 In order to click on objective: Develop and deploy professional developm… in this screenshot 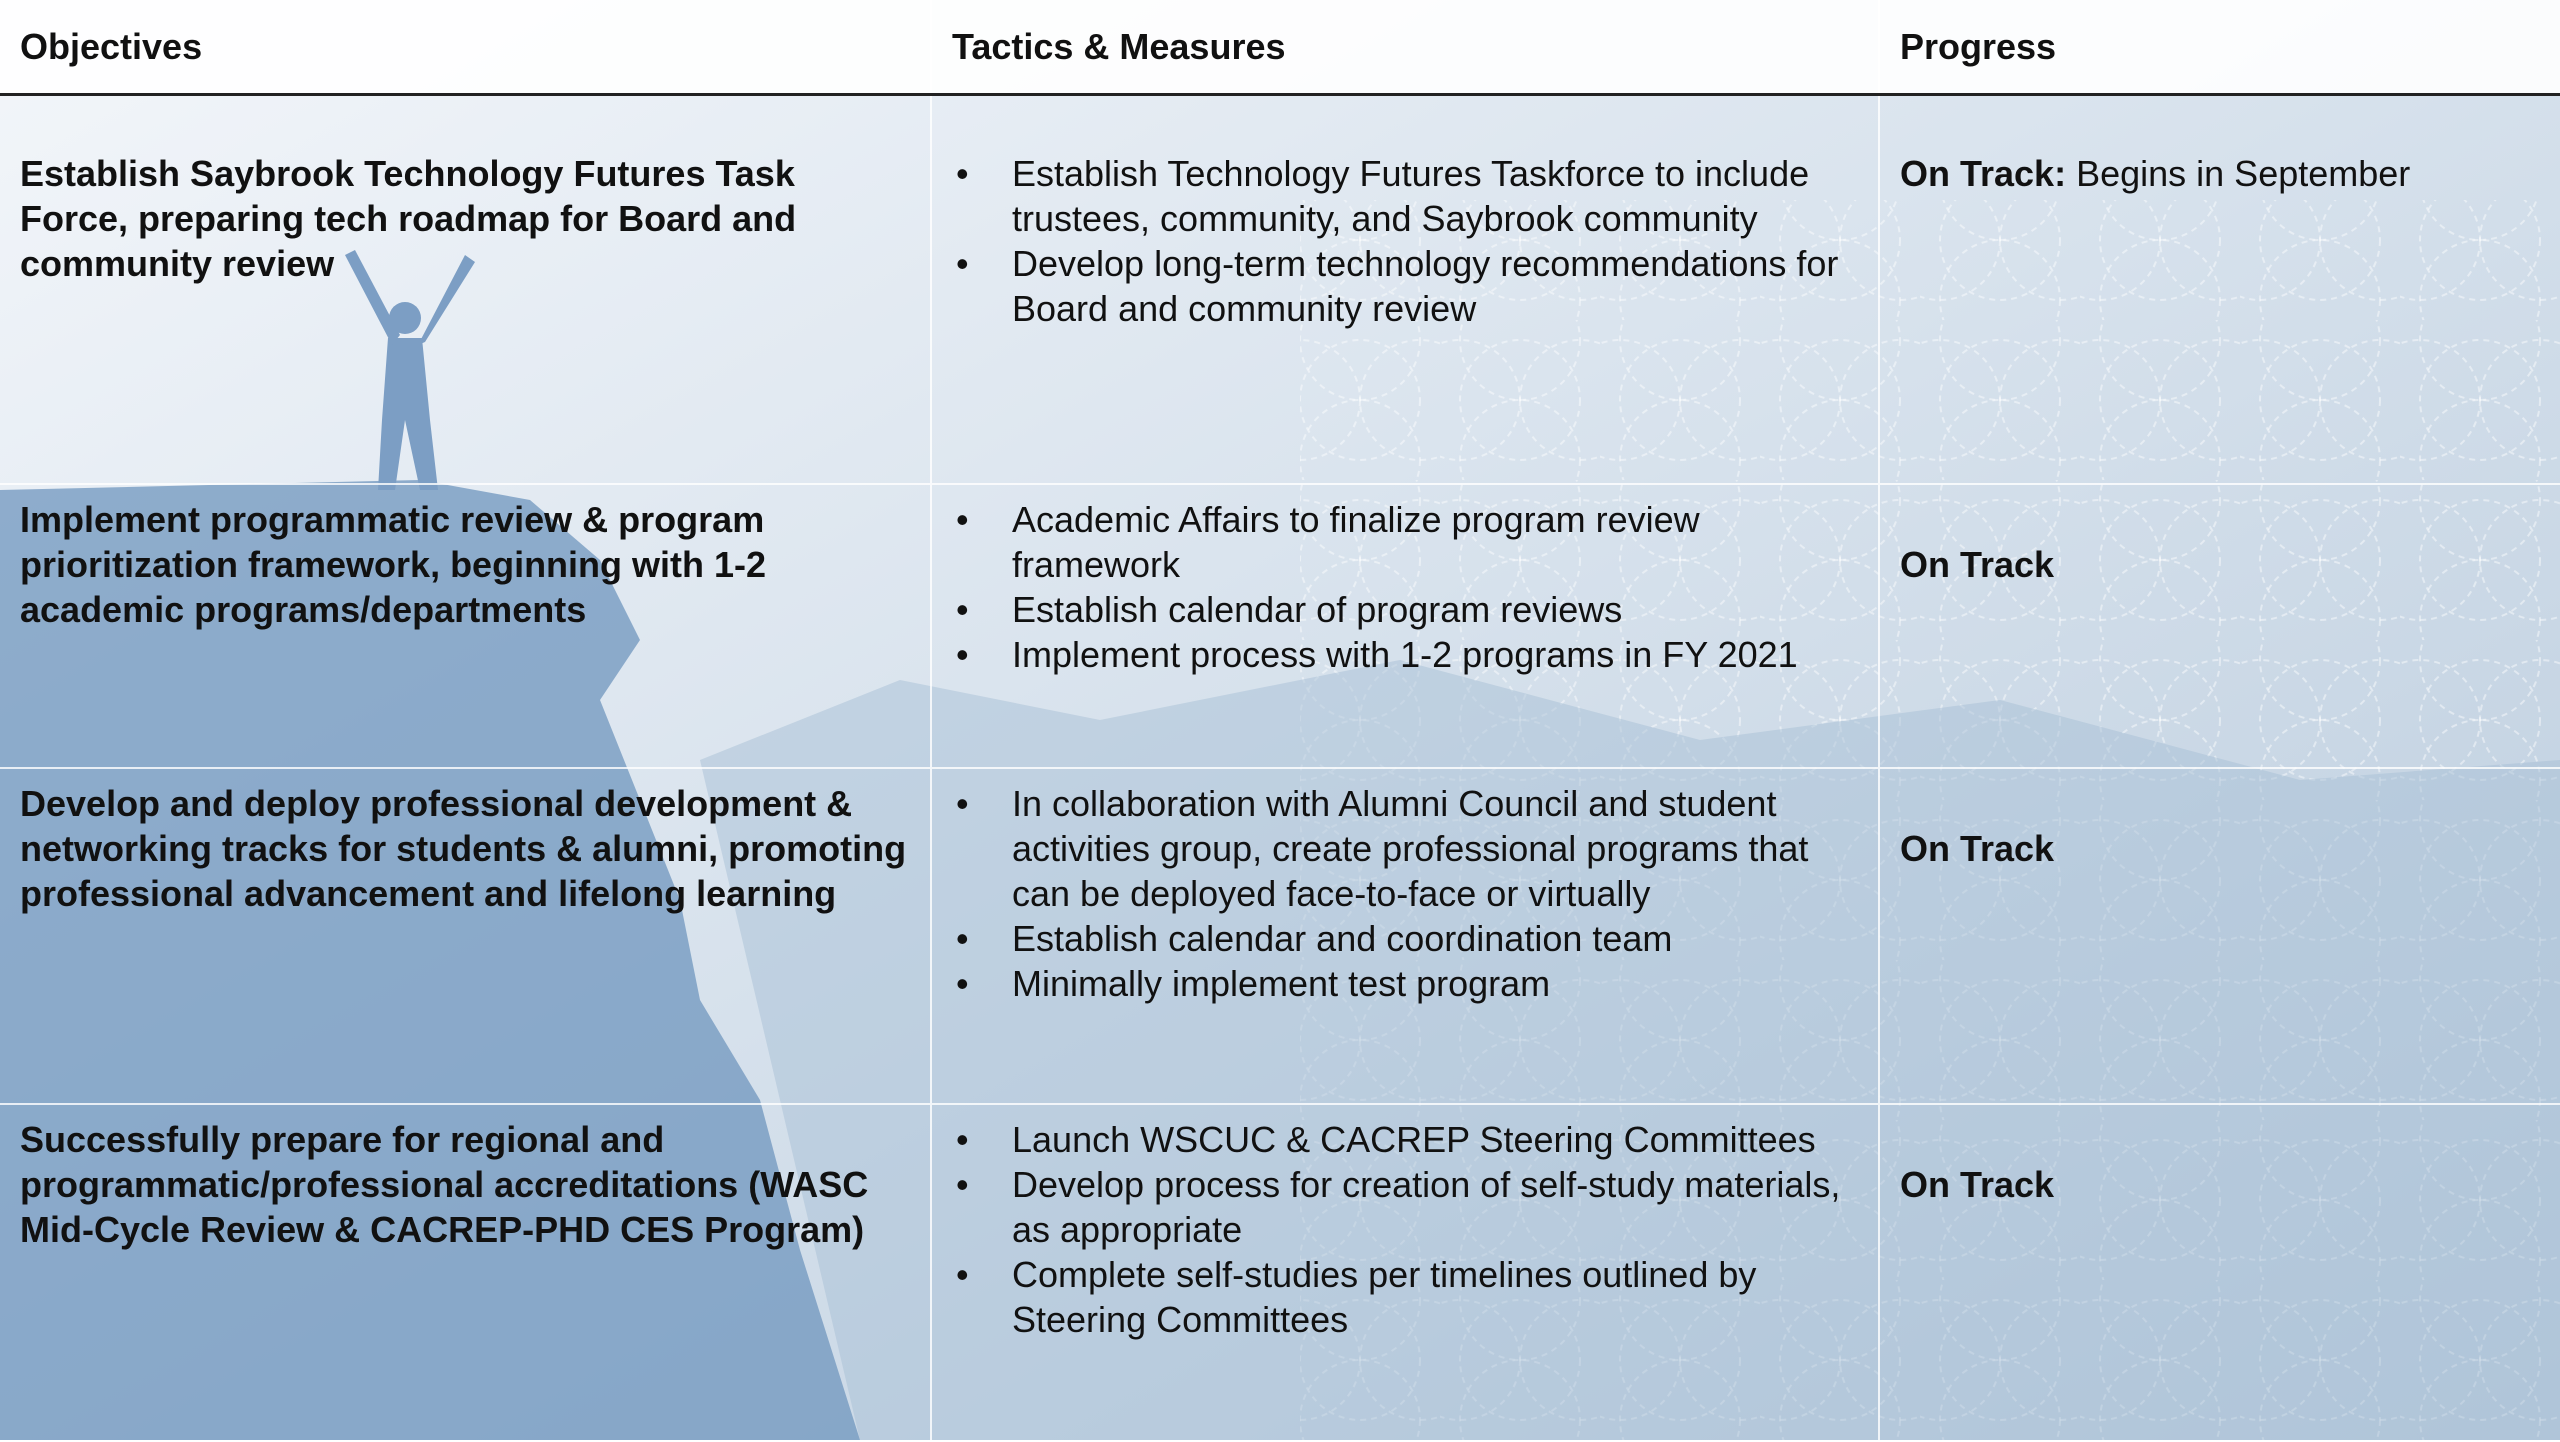, I will do `click(465, 935)`.